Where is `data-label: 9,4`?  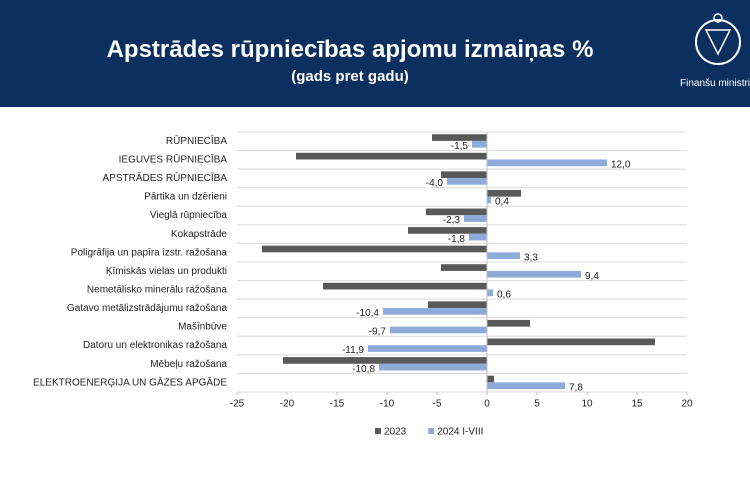
data-label: 9,4 is located at coordinates (592, 276).